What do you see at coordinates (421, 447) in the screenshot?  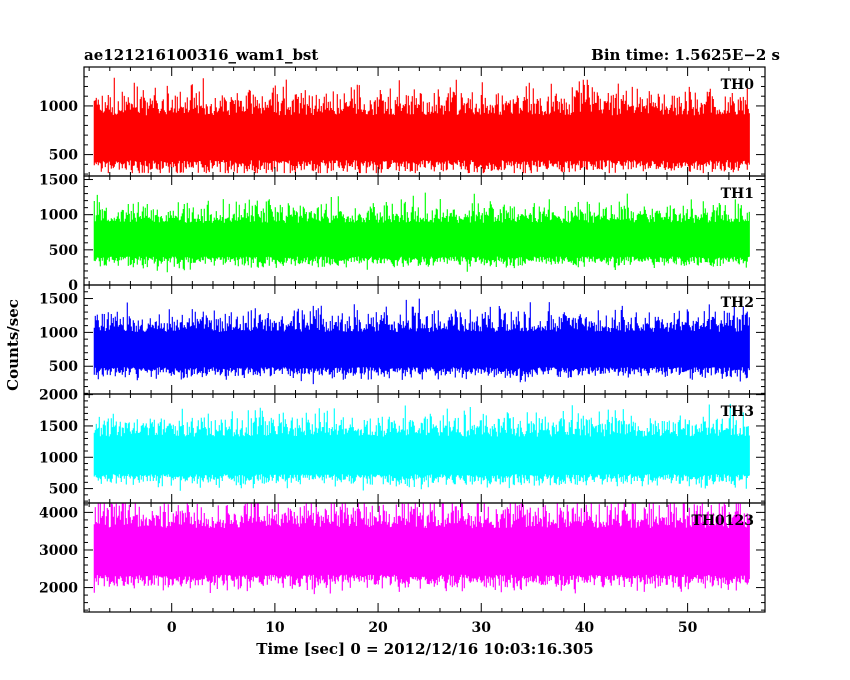 I see `series-trace-th3` at bounding box center [421, 447].